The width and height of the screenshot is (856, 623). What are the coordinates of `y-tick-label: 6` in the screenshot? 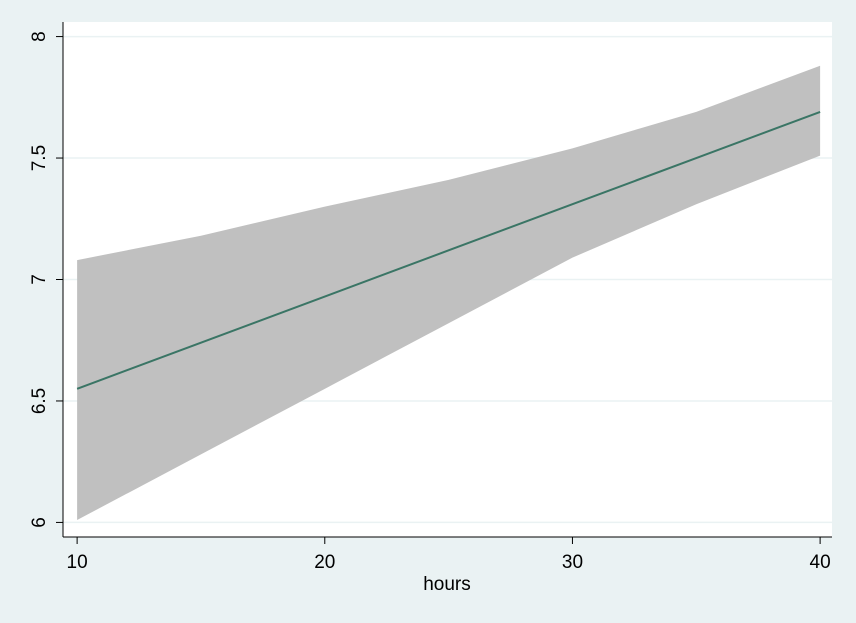 It's located at (39, 522).